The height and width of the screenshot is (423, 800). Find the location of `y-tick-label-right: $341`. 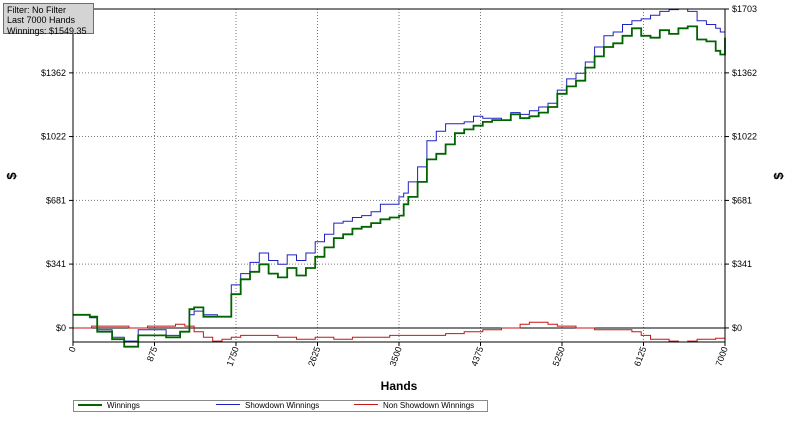

y-tick-label-right: $341 is located at coordinates (742, 264).